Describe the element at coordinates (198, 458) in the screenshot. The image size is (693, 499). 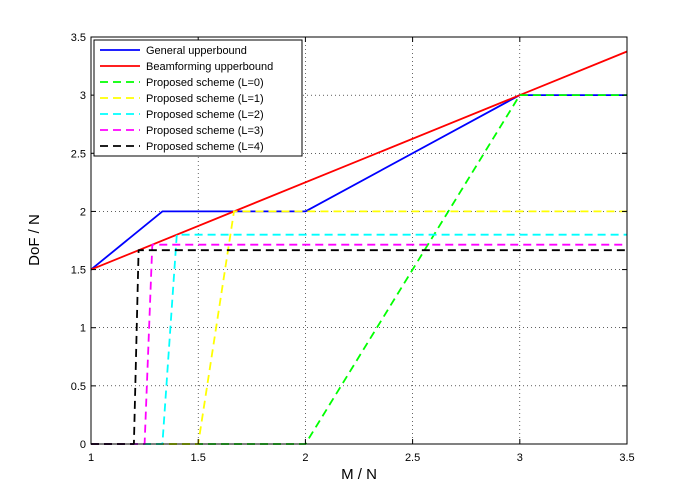
I see `x-tick-label: 1.5` at that location.